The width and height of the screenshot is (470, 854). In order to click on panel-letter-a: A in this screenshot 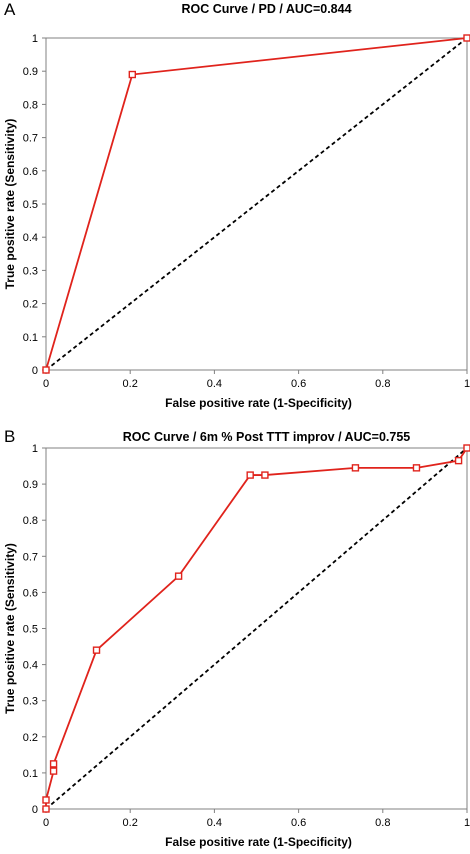, I will do `click(10, 9)`.